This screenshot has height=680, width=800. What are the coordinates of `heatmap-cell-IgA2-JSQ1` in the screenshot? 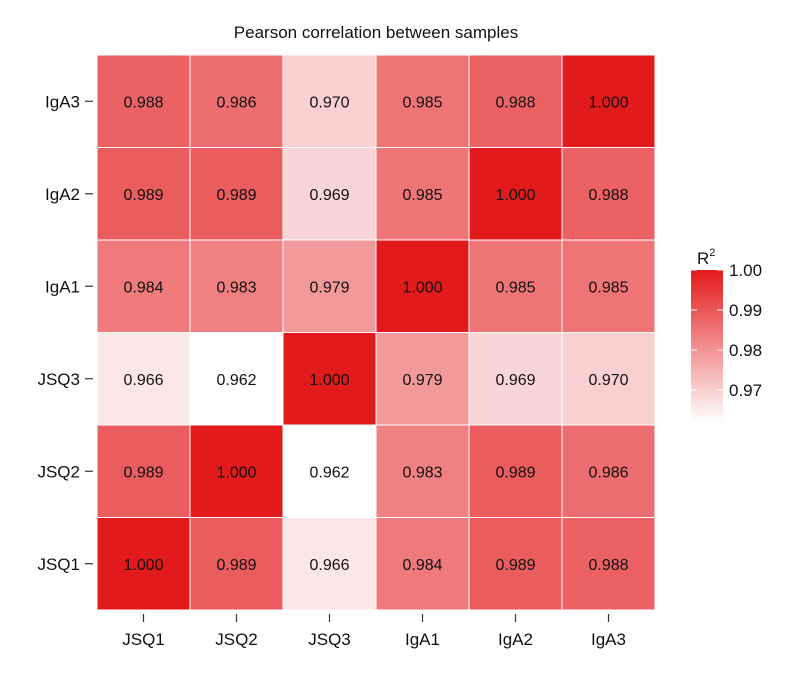 It's located at (143, 194).